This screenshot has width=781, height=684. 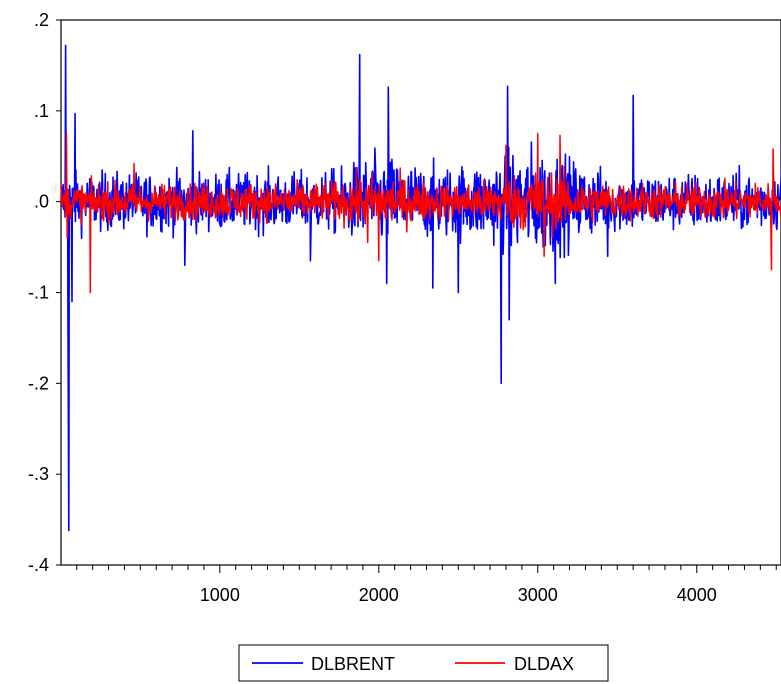 What do you see at coordinates (41, 20) in the screenshot?
I see `y-tick-label: .2` at bounding box center [41, 20].